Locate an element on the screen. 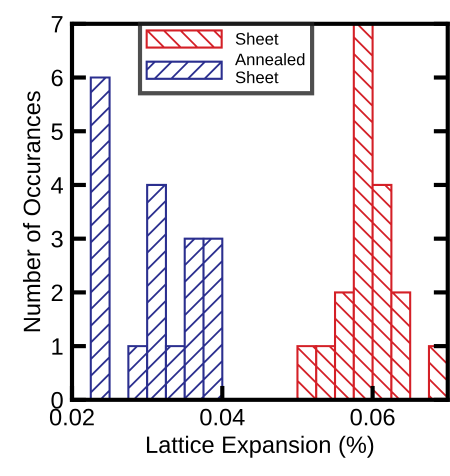 Image resolution: width=450 pixels, height=476 pixels. y-tick-label: 6 is located at coordinates (57, 78).